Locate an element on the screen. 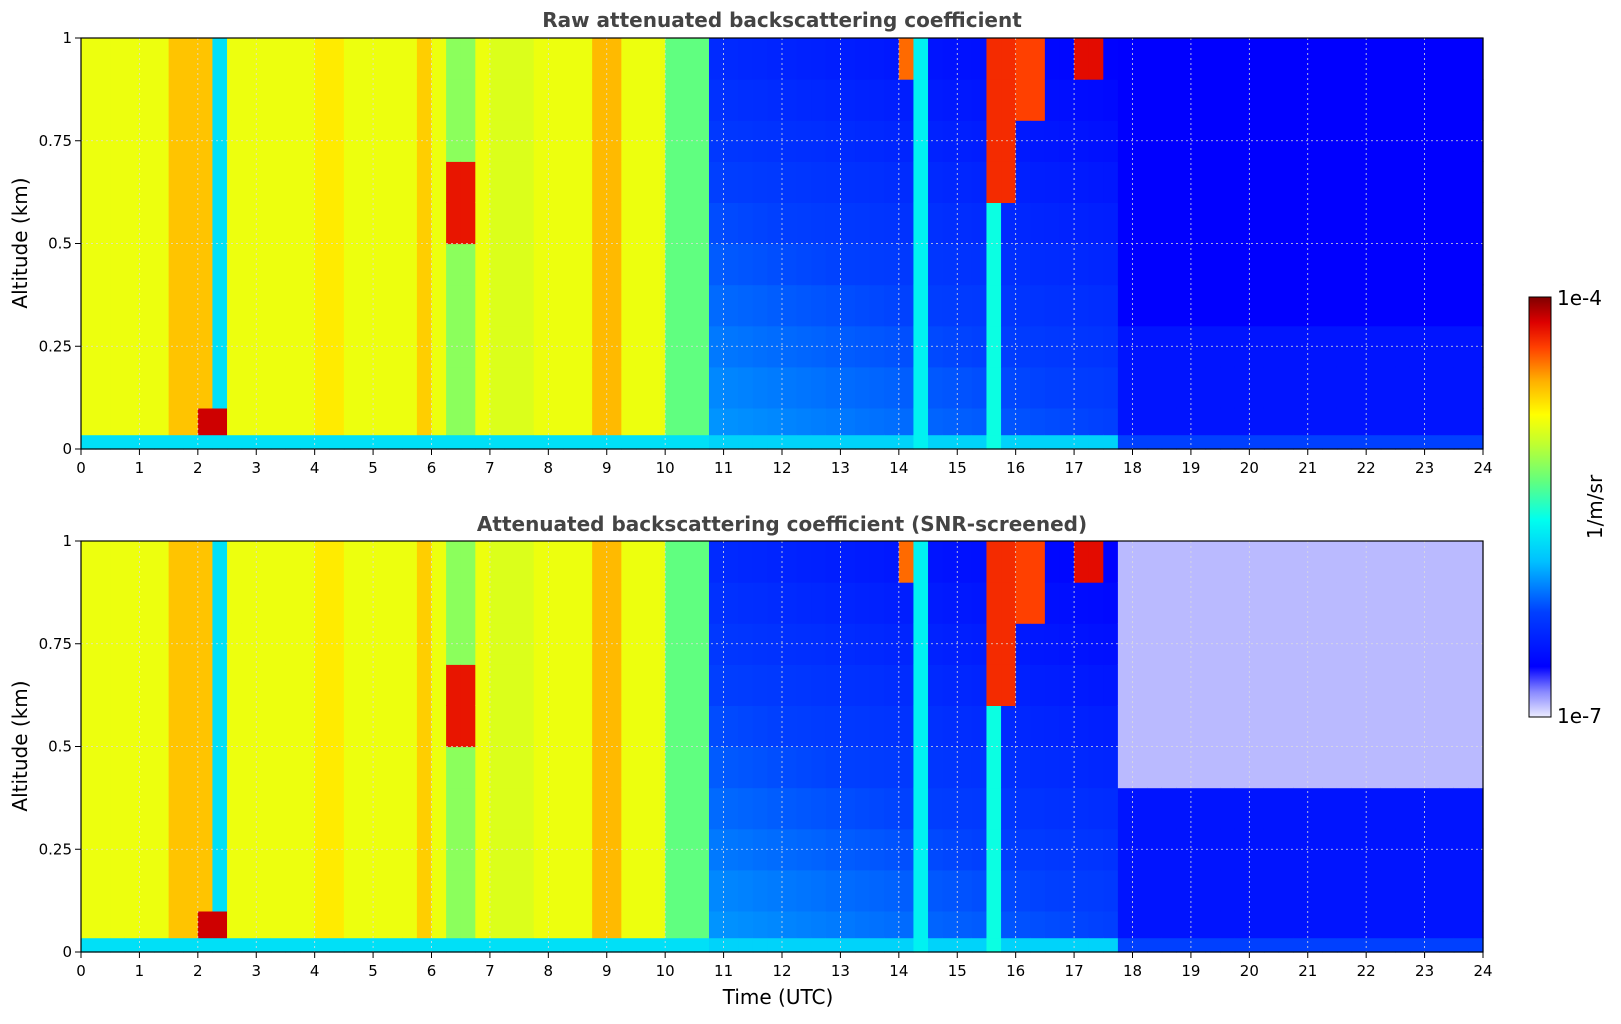 This screenshot has height=1024, width=1621. x-tick-label: 13 is located at coordinates (840, 971).